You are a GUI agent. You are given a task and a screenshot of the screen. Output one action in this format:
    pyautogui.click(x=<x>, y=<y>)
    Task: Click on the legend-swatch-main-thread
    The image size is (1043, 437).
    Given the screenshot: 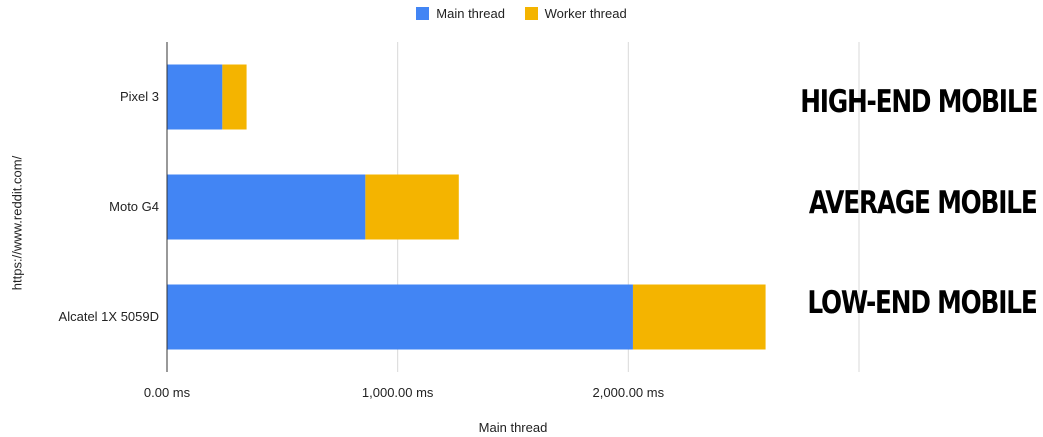 What is the action you would take?
    pyautogui.click(x=423, y=13)
    